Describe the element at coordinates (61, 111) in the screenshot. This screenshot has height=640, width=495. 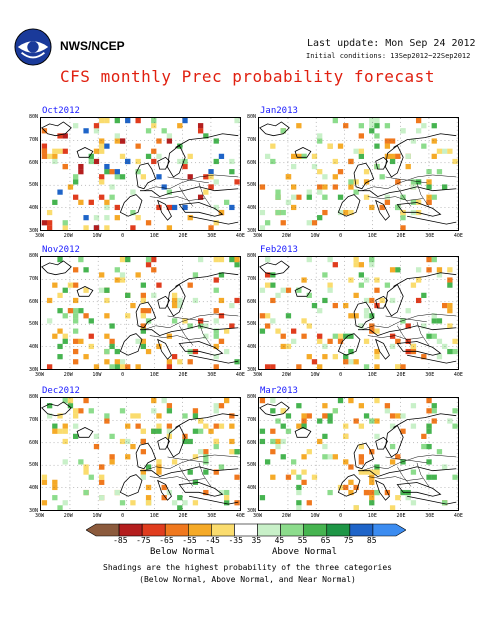
I see `panel-title: Oct2012` at that location.